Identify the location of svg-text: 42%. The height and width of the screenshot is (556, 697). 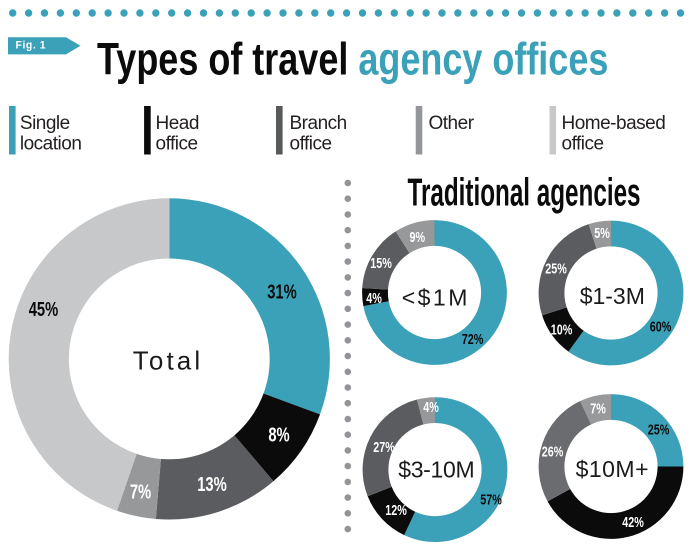
(633, 521).